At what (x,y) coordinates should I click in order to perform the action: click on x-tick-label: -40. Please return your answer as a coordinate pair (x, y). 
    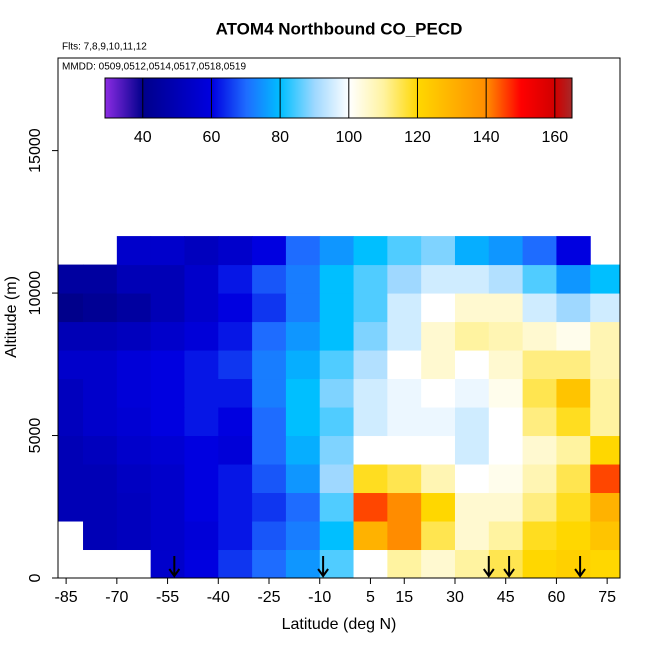
    Looking at the image, I should click on (218, 597).